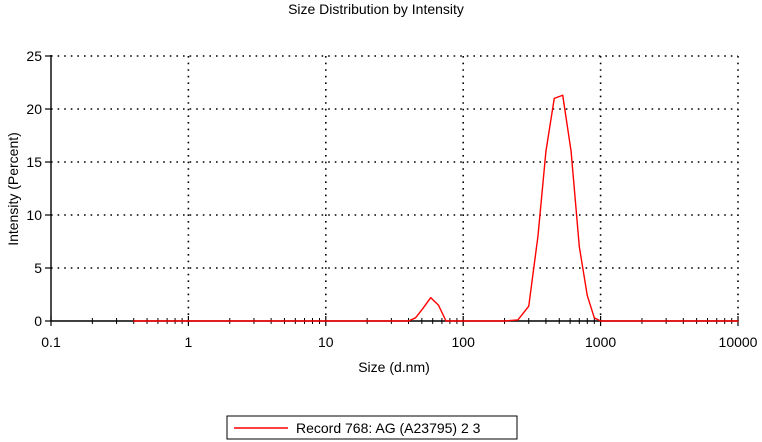 This screenshot has height=442, width=762. I want to click on y-tick-label: 25, so click(34, 56).